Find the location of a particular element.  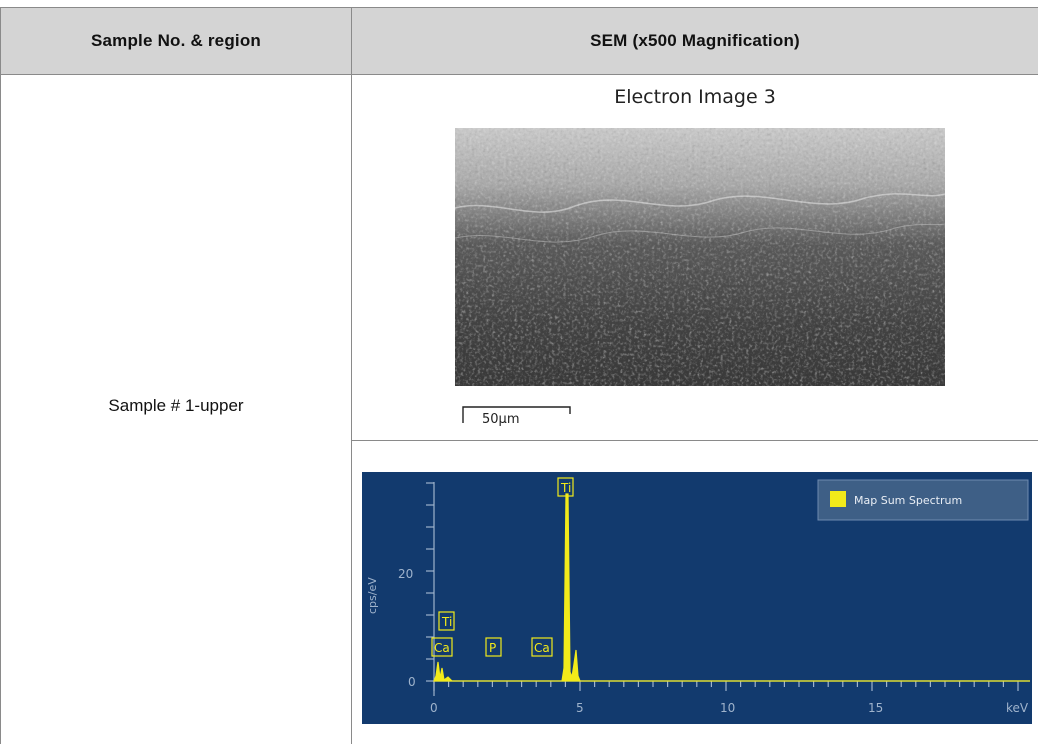

x-axis-unit: keV is located at coordinates (1017, 708).